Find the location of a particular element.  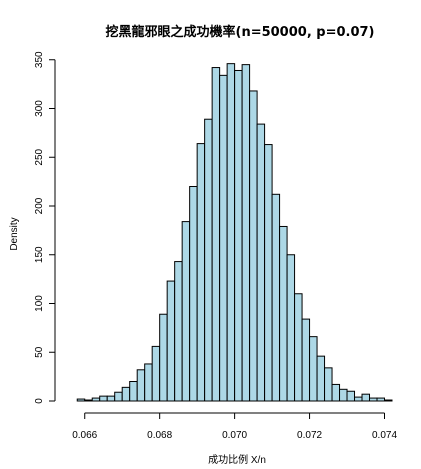

y-tick-label: 250 is located at coordinates (39, 156).